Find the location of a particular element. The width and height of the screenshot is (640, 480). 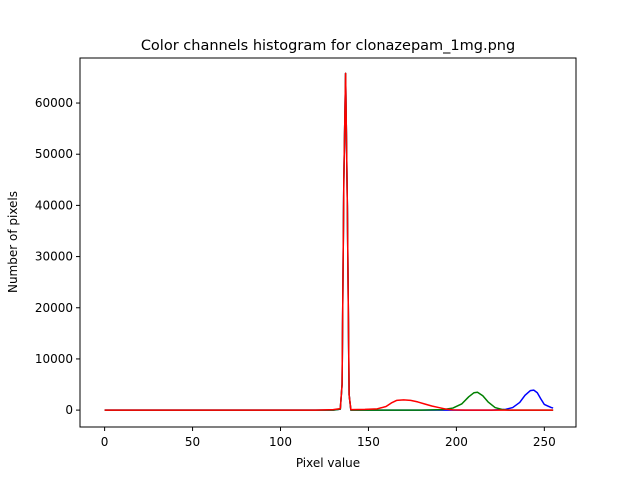

x-tick-label: 150 is located at coordinates (368, 442).